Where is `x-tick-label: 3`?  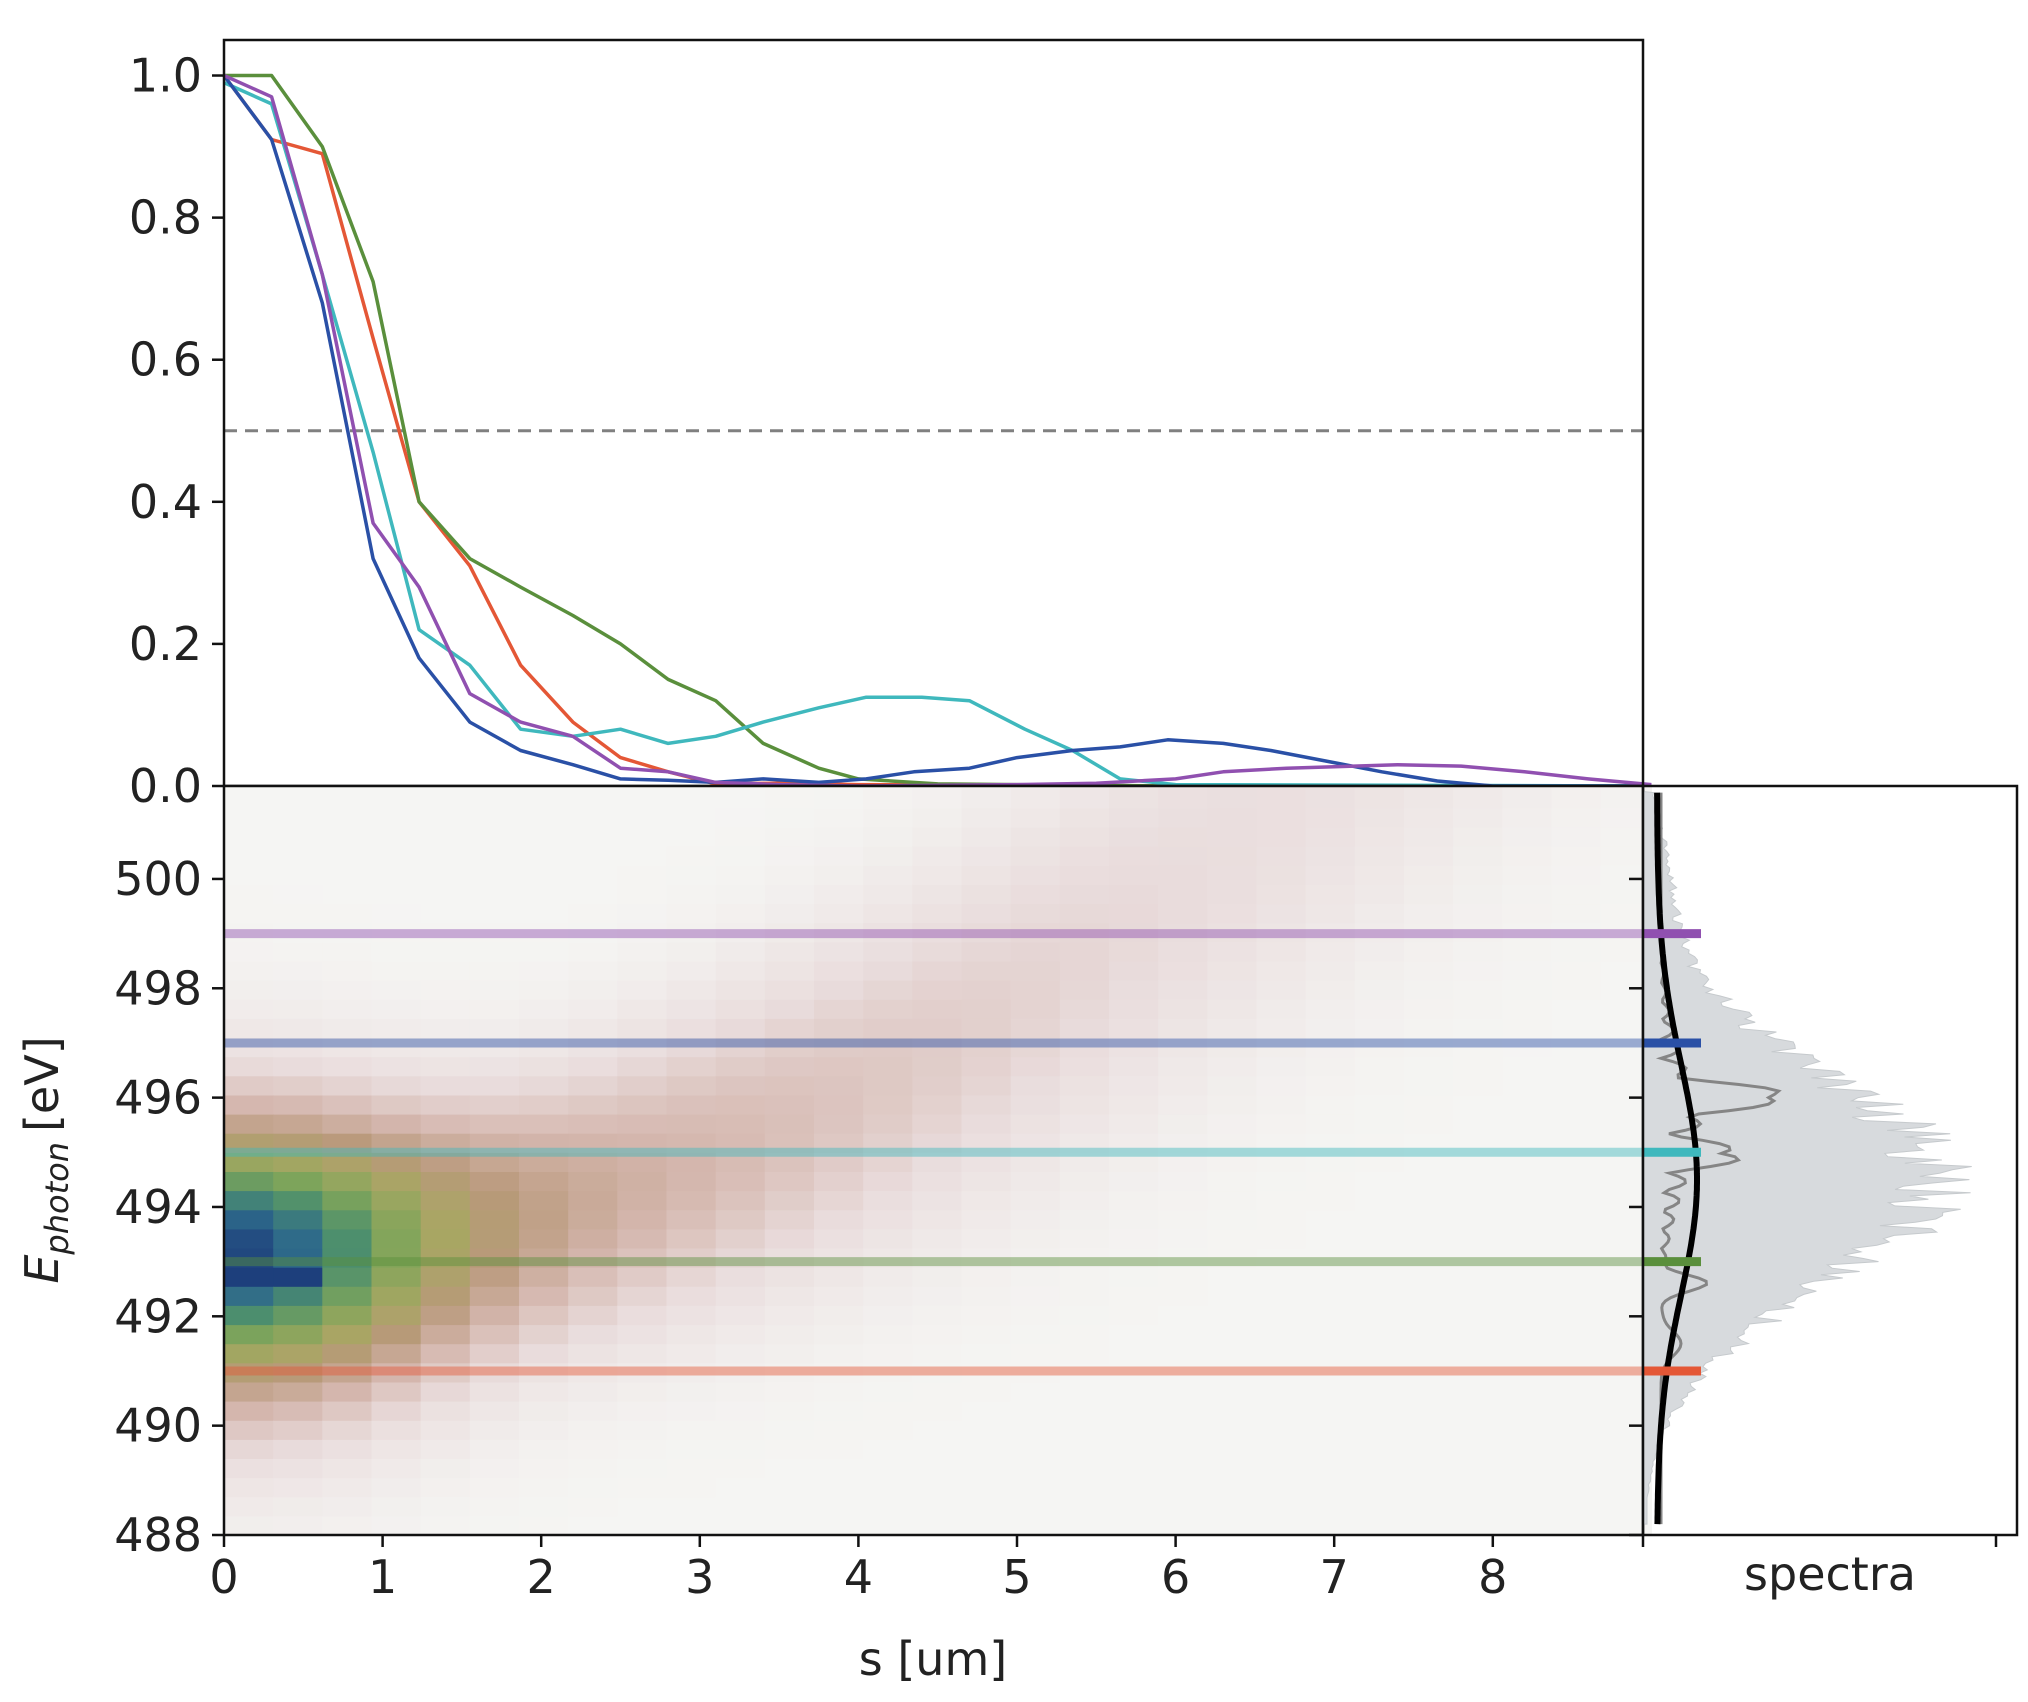 x-tick-label: 3 is located at coordinates (699, 1577).